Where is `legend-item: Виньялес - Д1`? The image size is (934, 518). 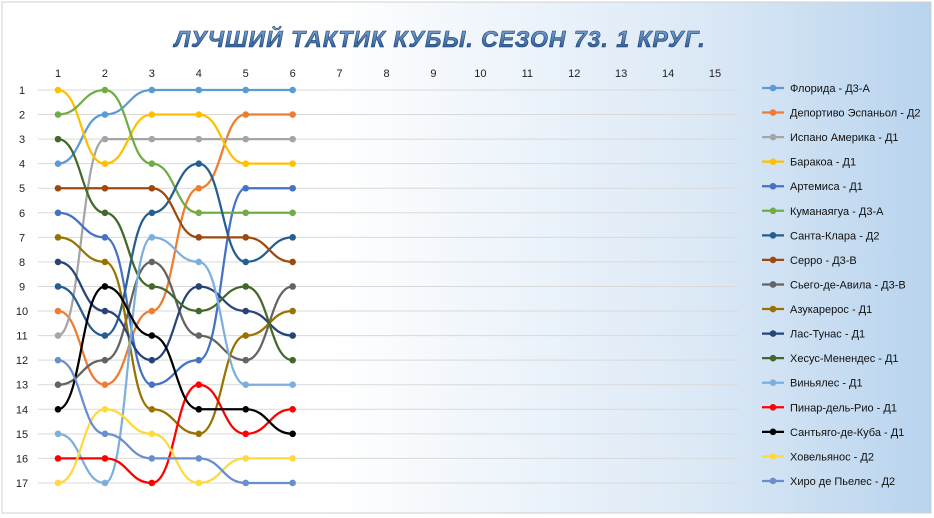 legend-item: Виньялес - Д1 is located at coordinates (812, 384).